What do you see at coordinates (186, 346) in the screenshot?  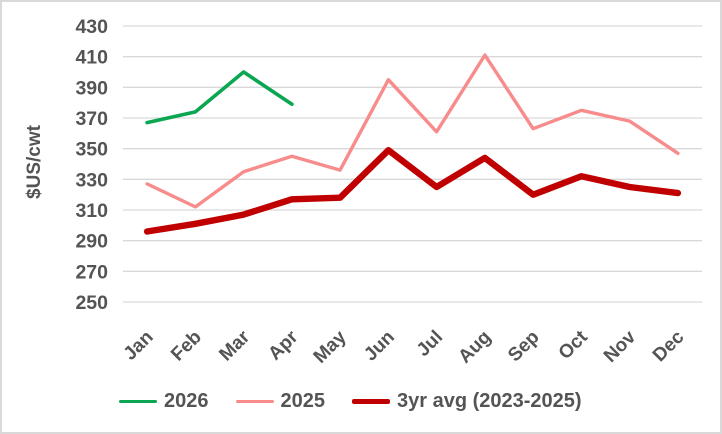 I see `x-axis-tick-label: Feb` at bounding box center [186, 346].